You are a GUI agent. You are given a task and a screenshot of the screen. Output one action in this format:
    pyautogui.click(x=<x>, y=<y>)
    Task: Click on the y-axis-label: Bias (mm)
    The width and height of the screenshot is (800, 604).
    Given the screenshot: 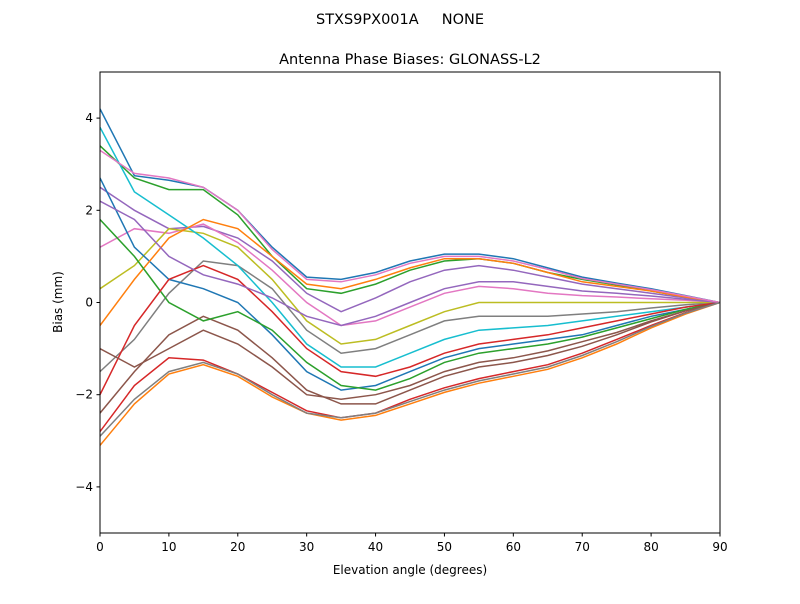 What is the action you would take?
    pyautogui.click(x=58, y=302)
    